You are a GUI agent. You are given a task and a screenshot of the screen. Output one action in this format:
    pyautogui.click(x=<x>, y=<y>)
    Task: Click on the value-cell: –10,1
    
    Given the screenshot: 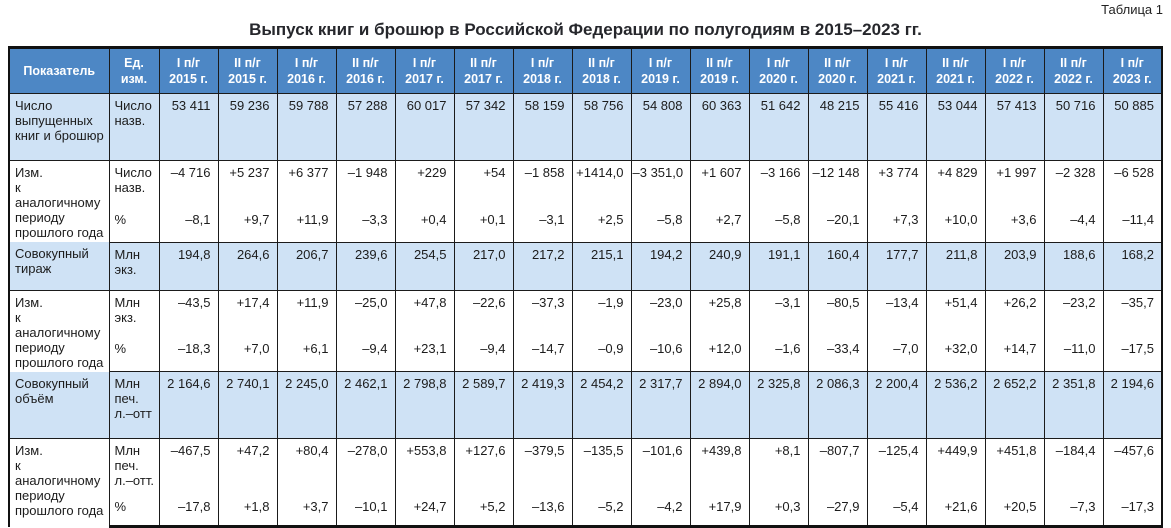 What is the action you would take?
    pyautogui.click(x=365, y=510)
    